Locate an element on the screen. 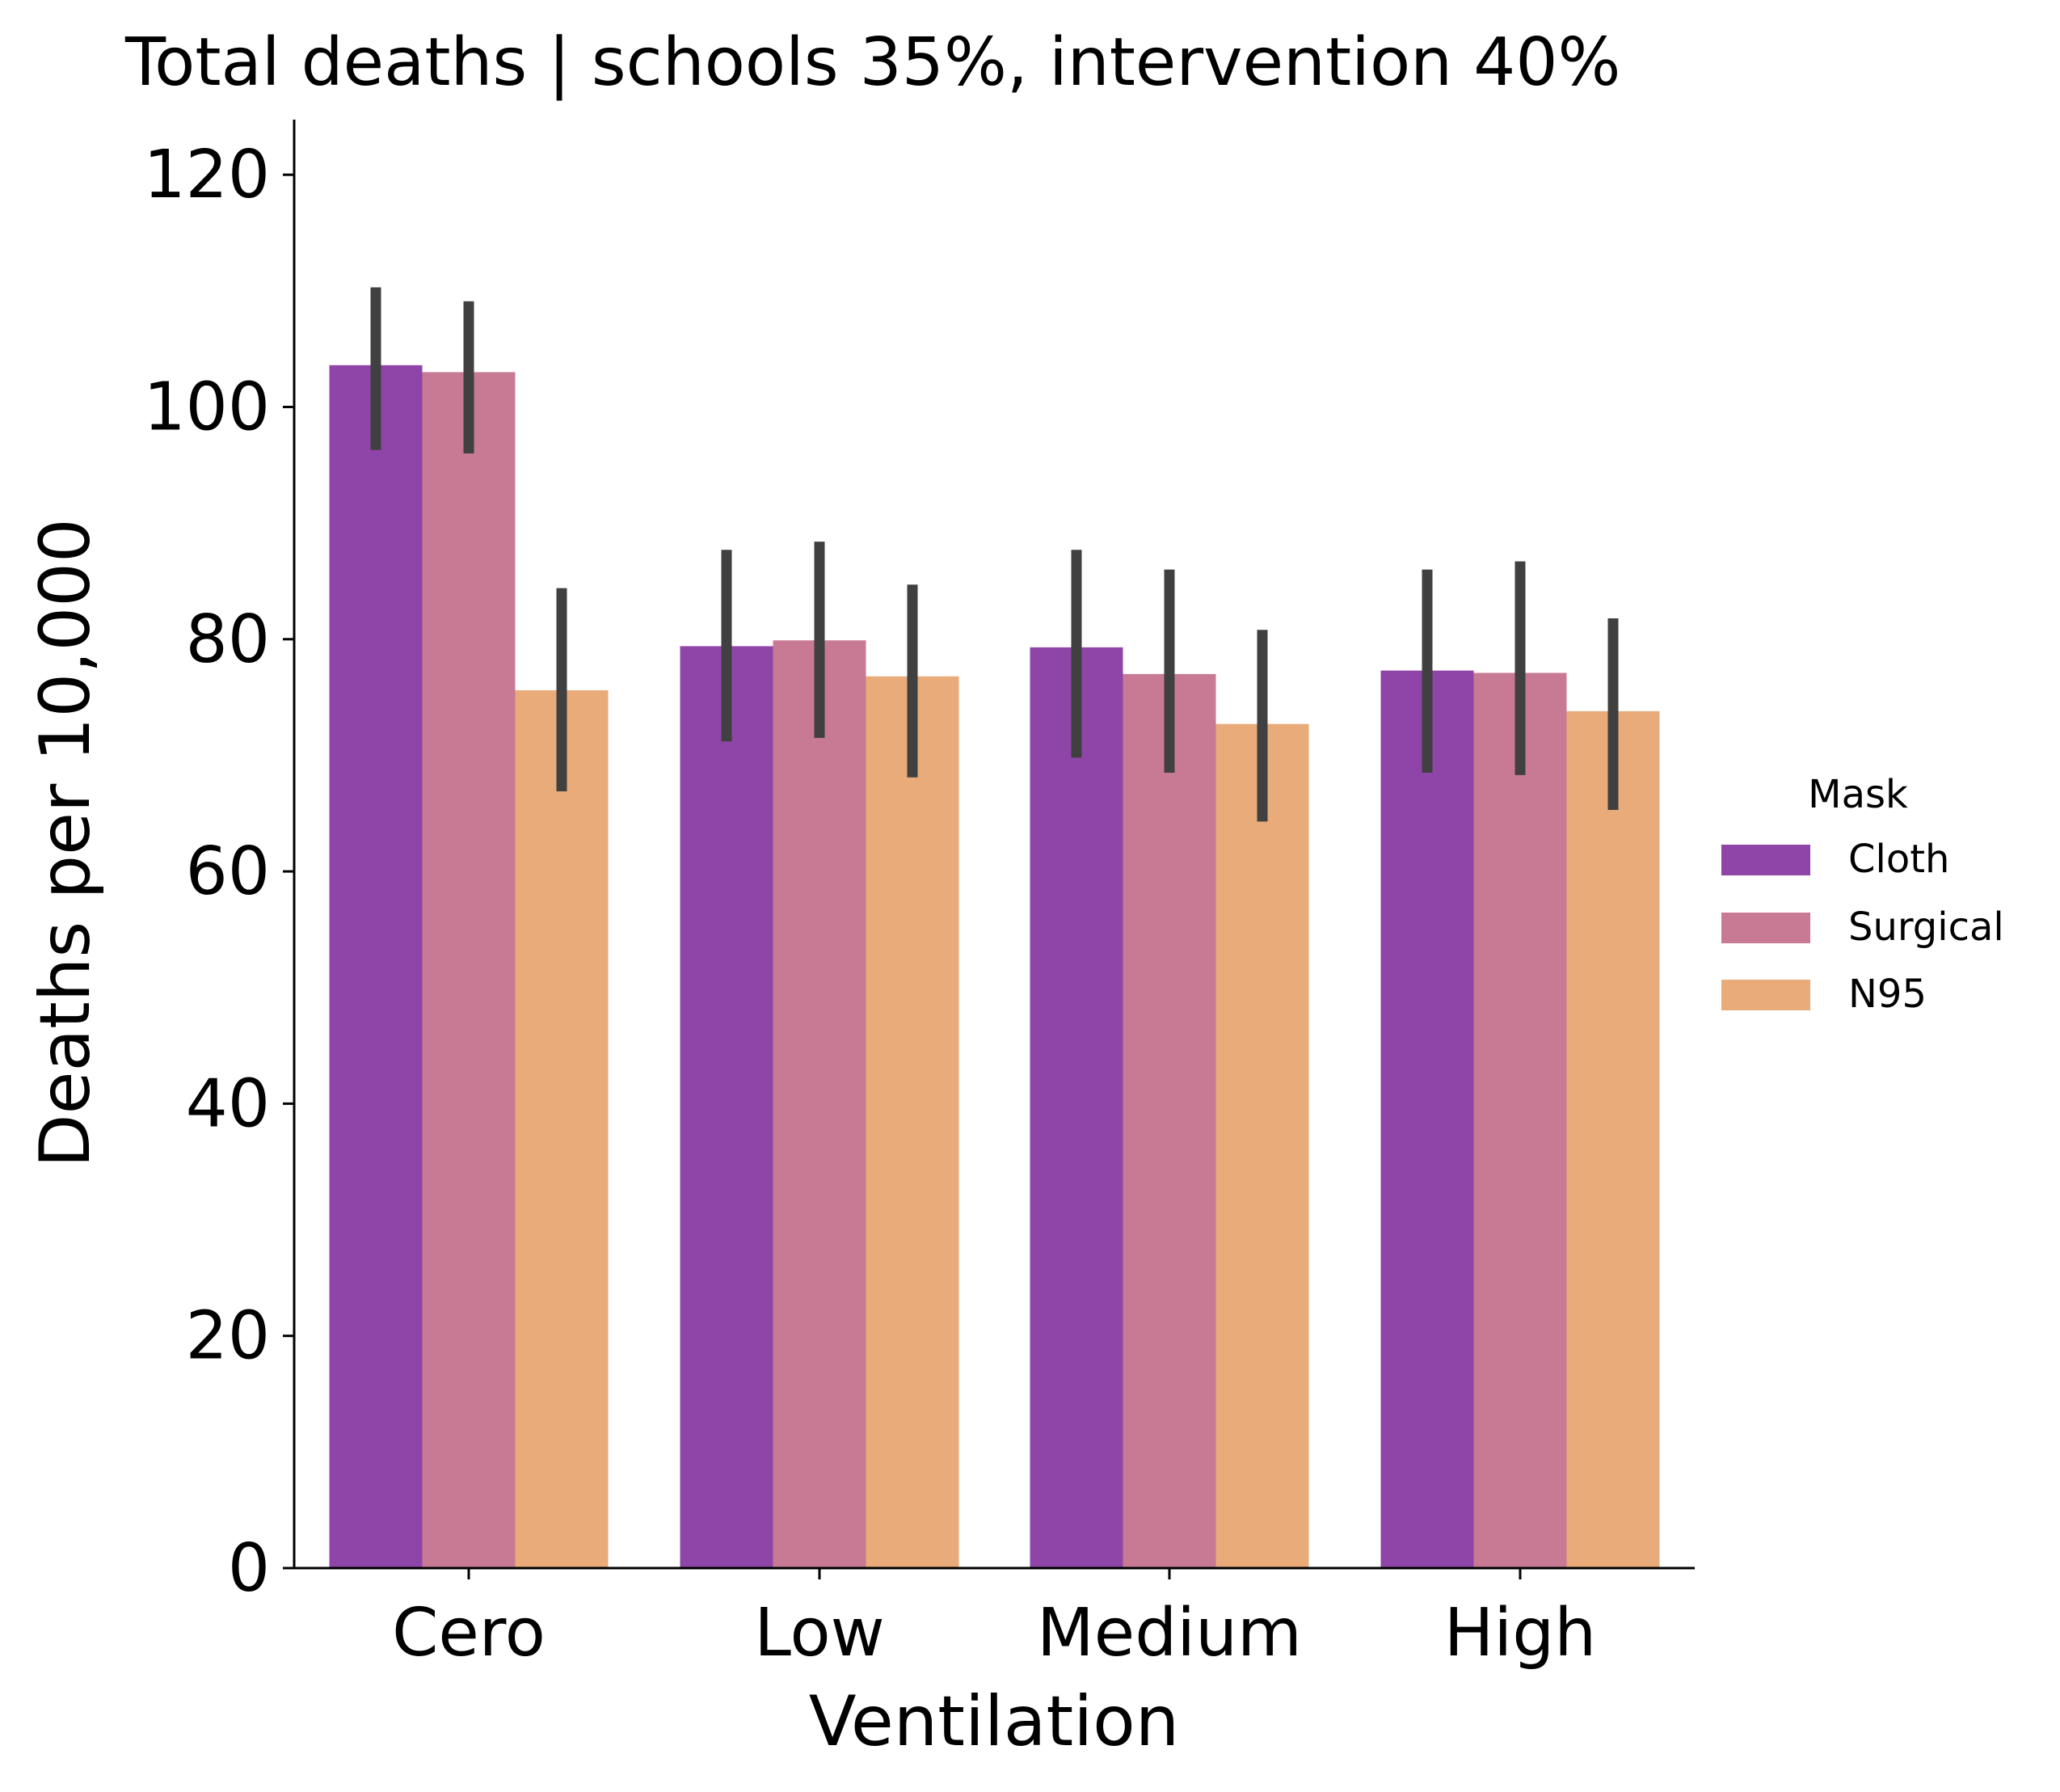 Image resolution: width=2060 pixels, height=1792 pixels. legend: Mask Cloth Surgical N95 is located at coordinates (1863, 894).